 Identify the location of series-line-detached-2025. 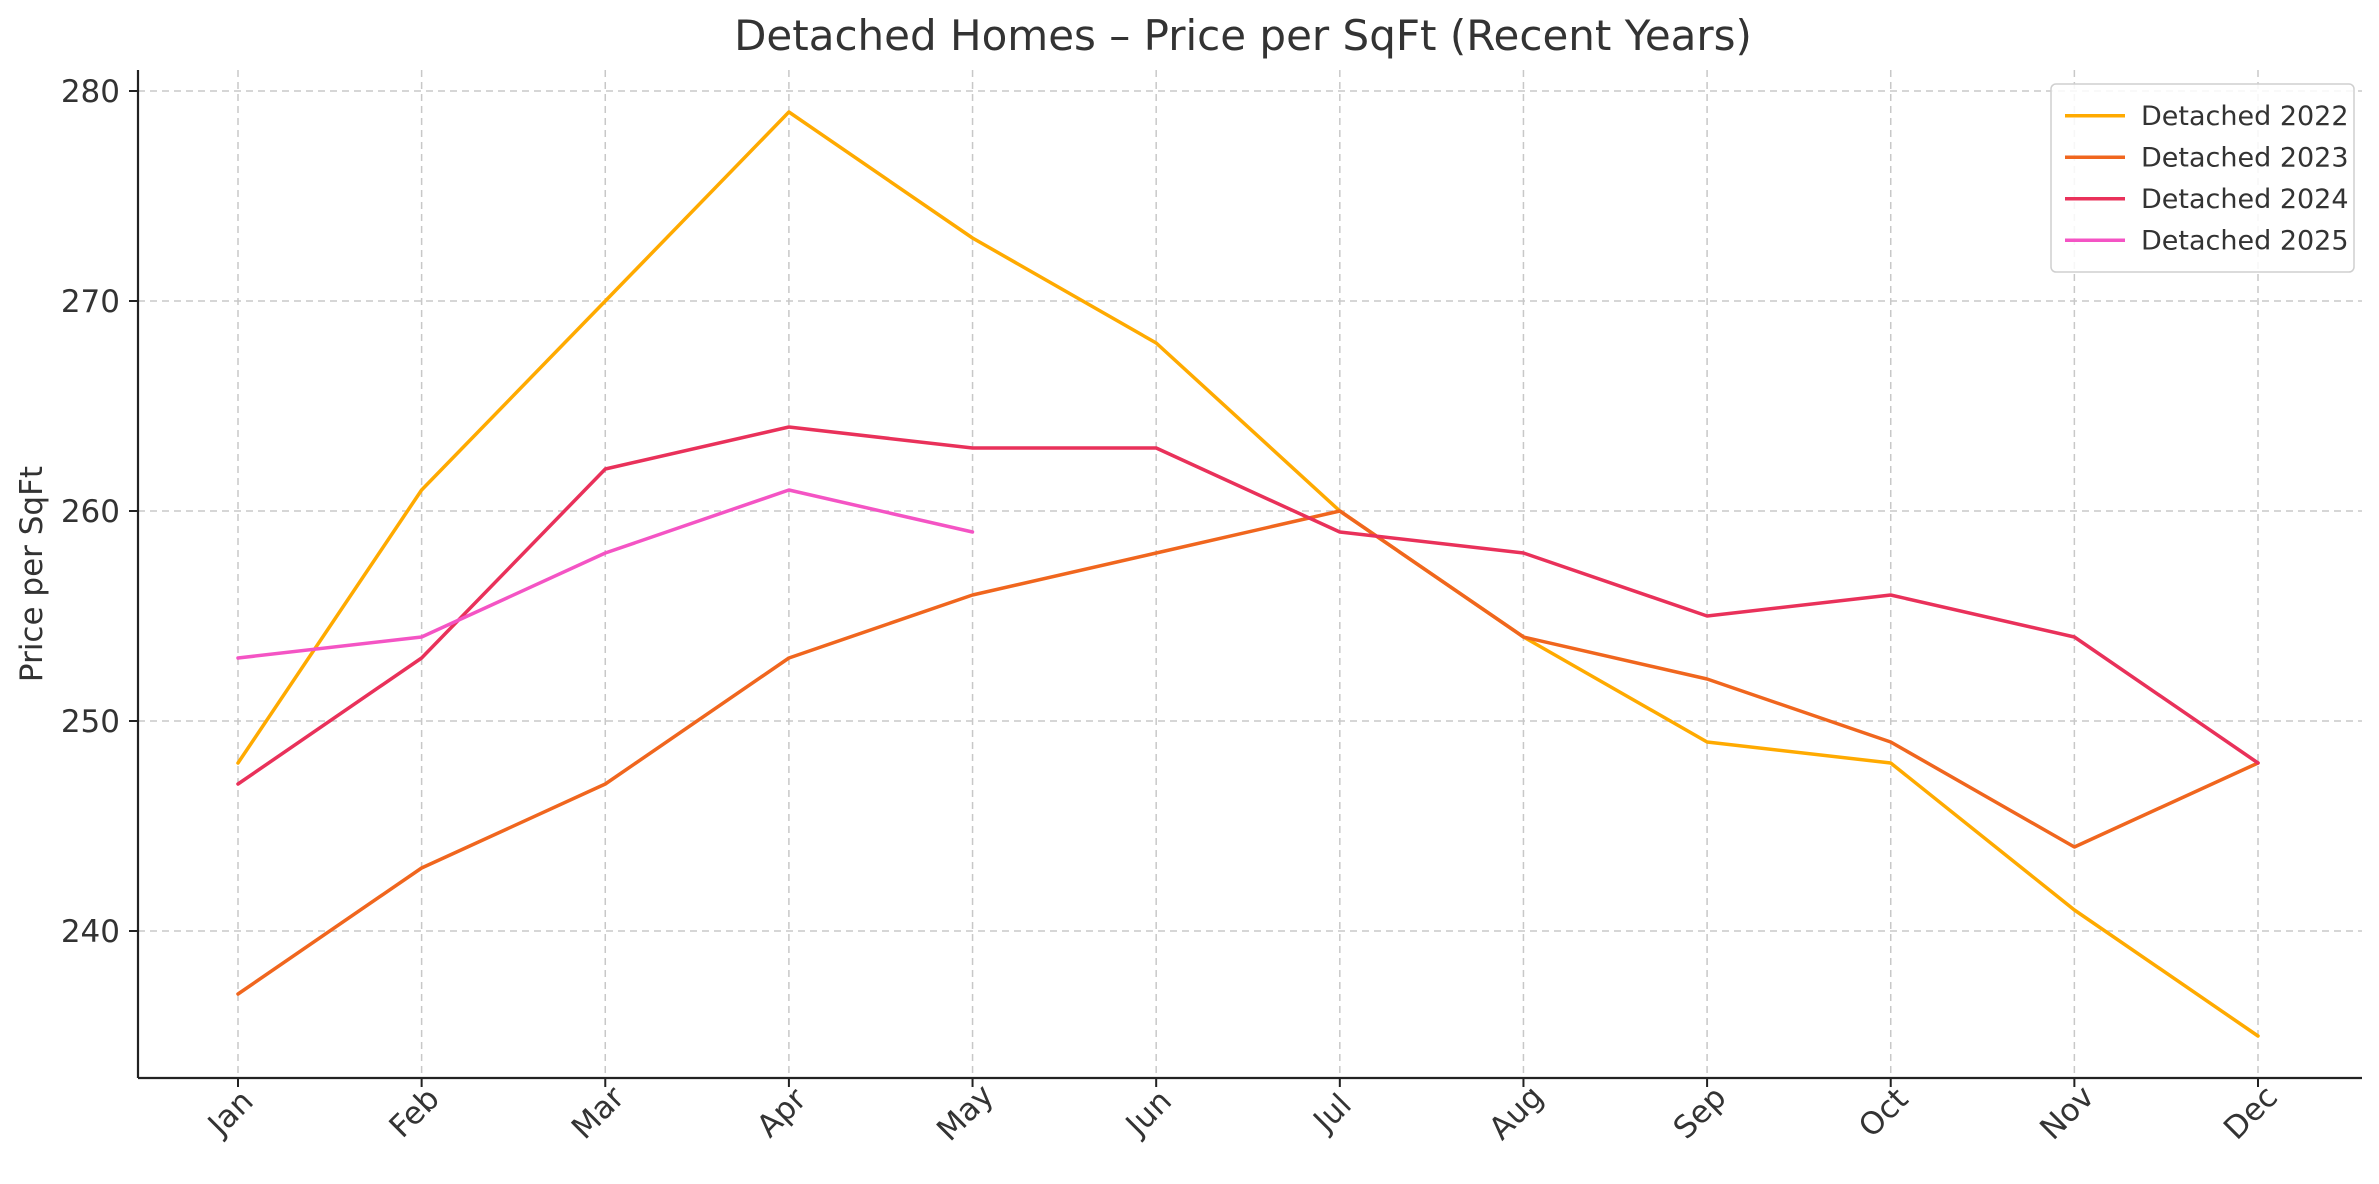
(605, 574).